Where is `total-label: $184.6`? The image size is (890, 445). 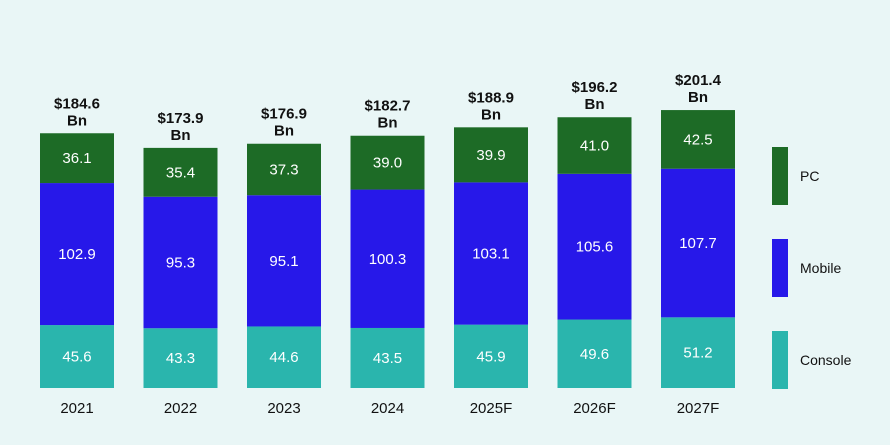
total-label: $184.6 is located at coordinates (77, 103).